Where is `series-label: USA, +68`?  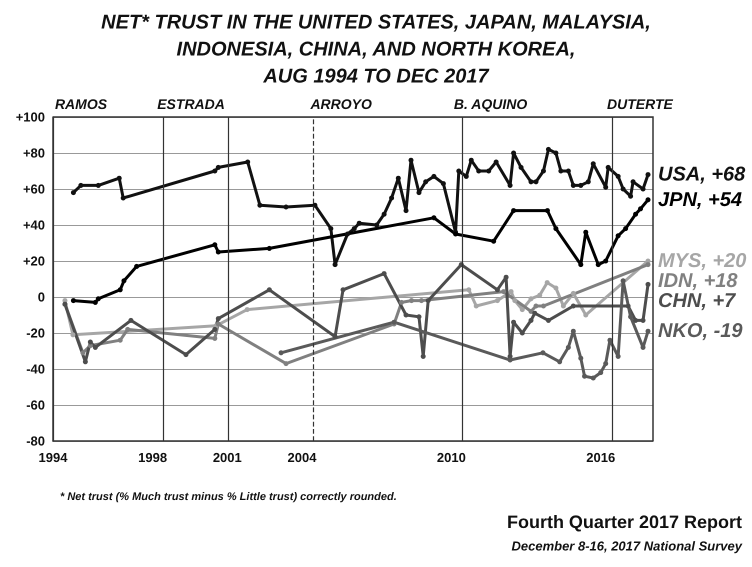
series-label: USA, +68 is located at coordinates (702, 175).